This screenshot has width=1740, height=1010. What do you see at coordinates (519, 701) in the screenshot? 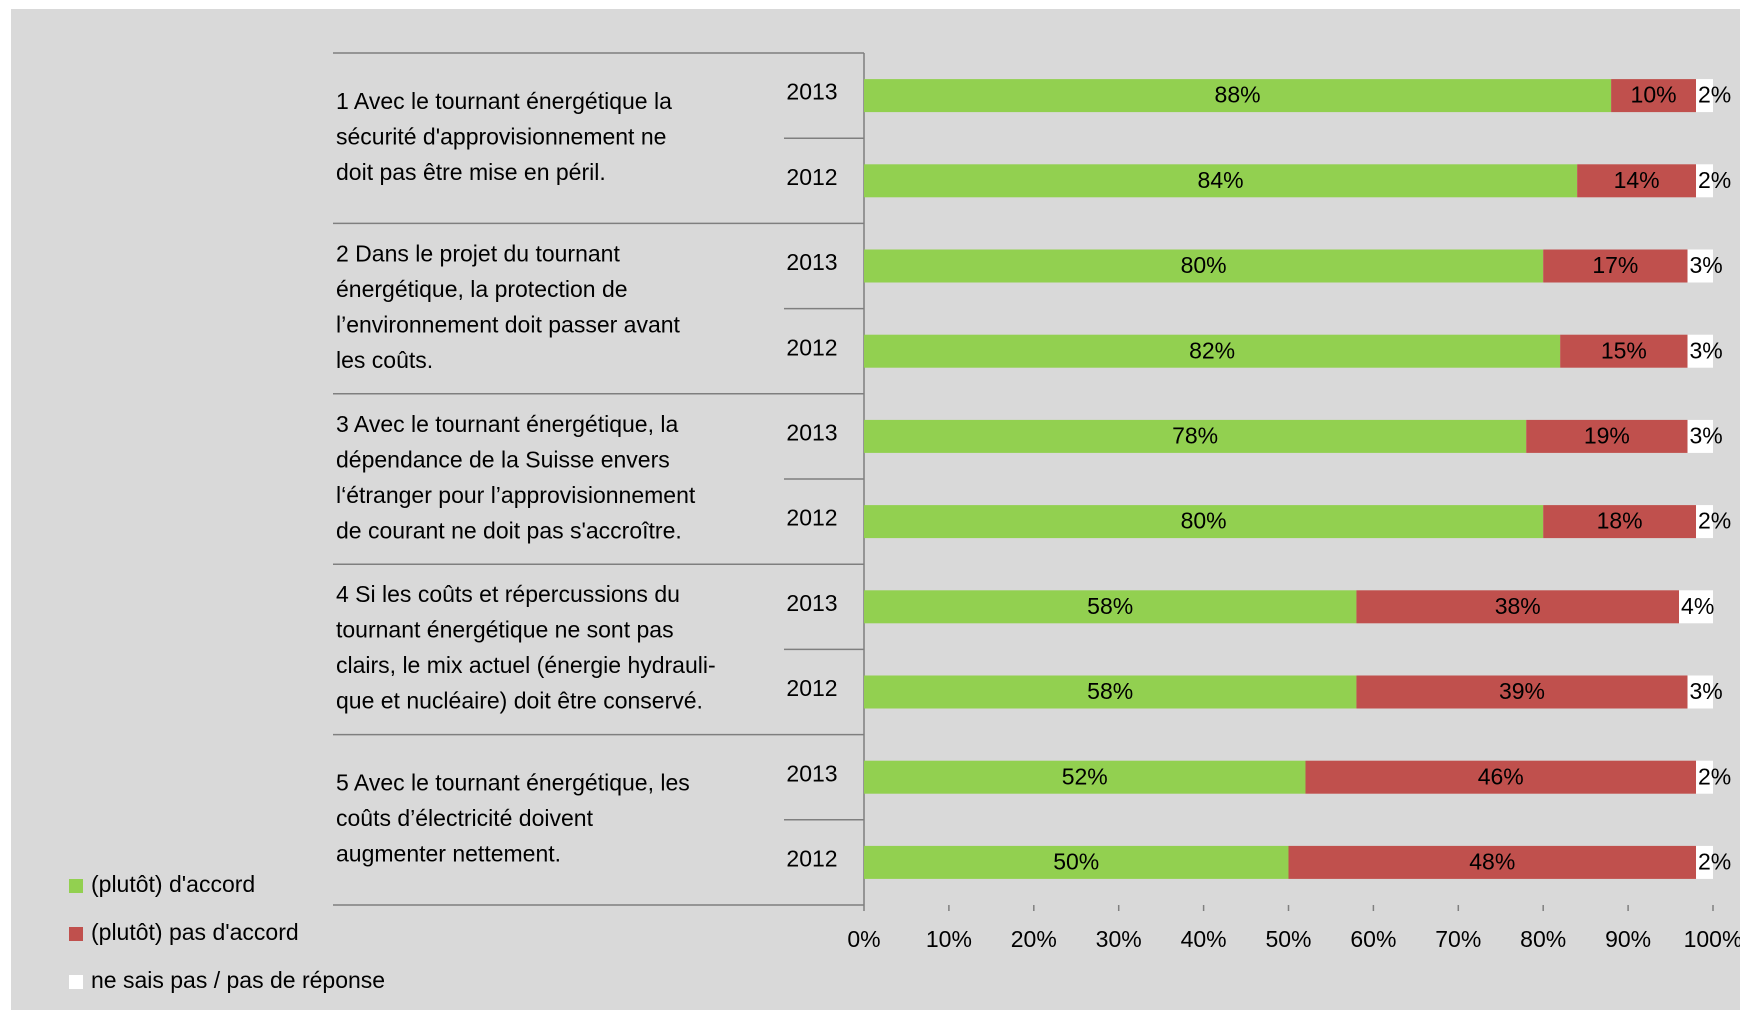
I see `group-label: que et nucléaire) doit être conservé.` at bounding box center [519, 701].